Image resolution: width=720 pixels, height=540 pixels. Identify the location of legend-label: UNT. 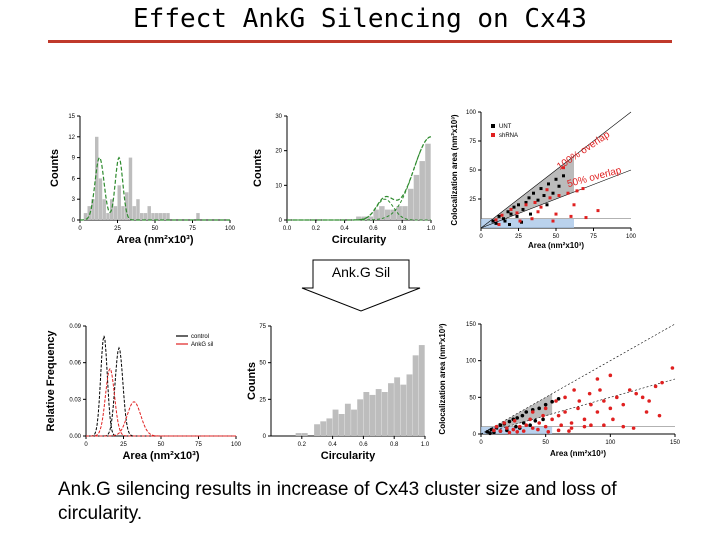
(505, 127).